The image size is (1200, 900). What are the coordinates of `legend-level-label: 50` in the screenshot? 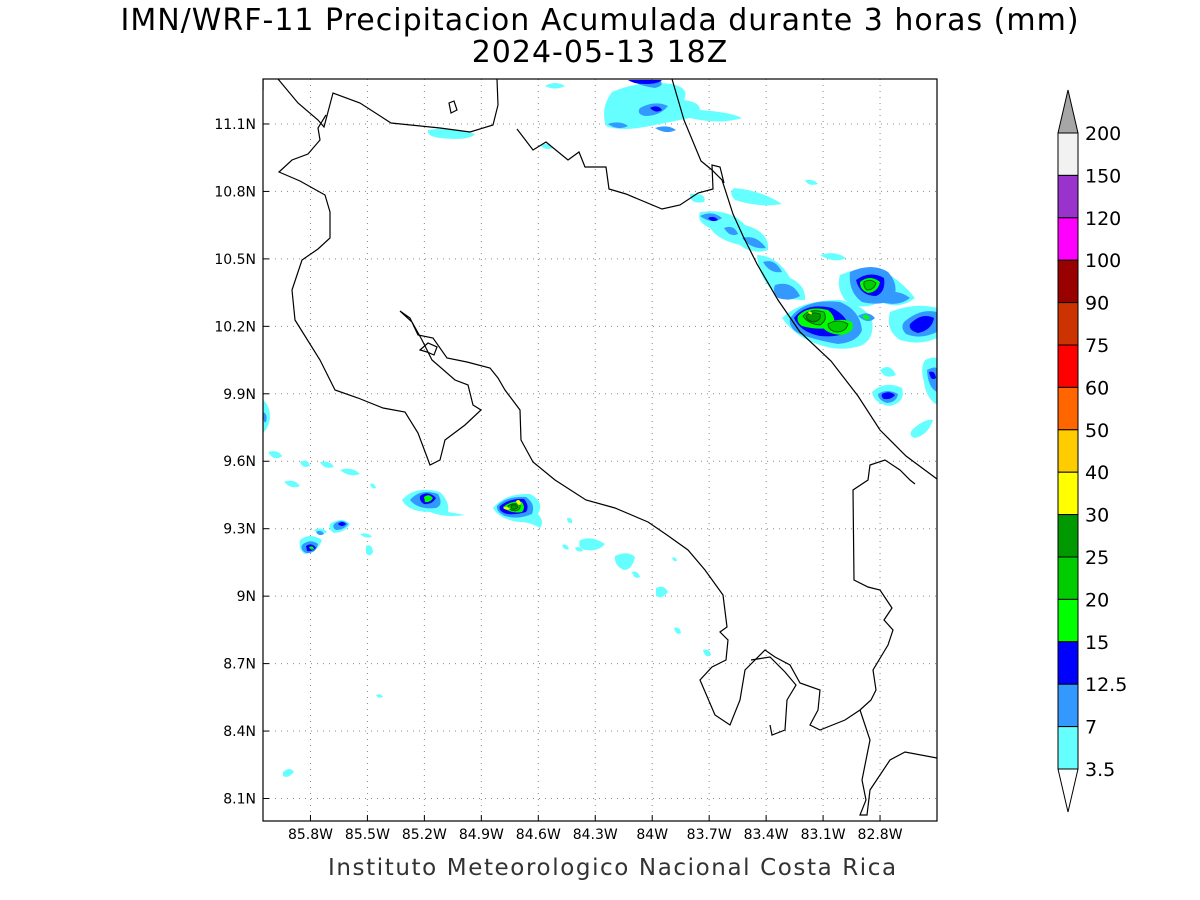 It's located at (1097, 431).